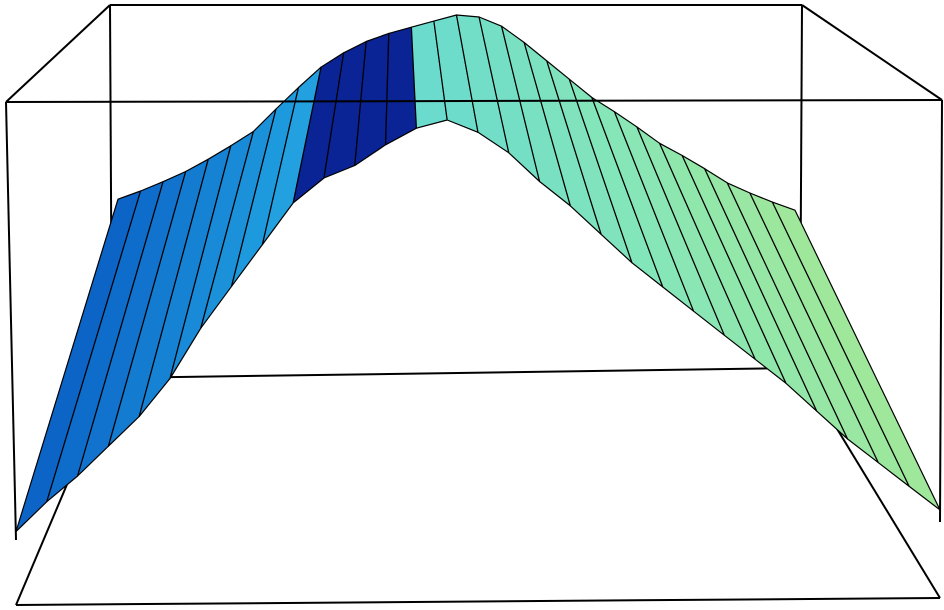 This screenshot has width=944, height=610. What do you see at coordinates (478, 601) in the screenshot?
I see `box-front-bottom-edge` at bounding box center [478, 601].